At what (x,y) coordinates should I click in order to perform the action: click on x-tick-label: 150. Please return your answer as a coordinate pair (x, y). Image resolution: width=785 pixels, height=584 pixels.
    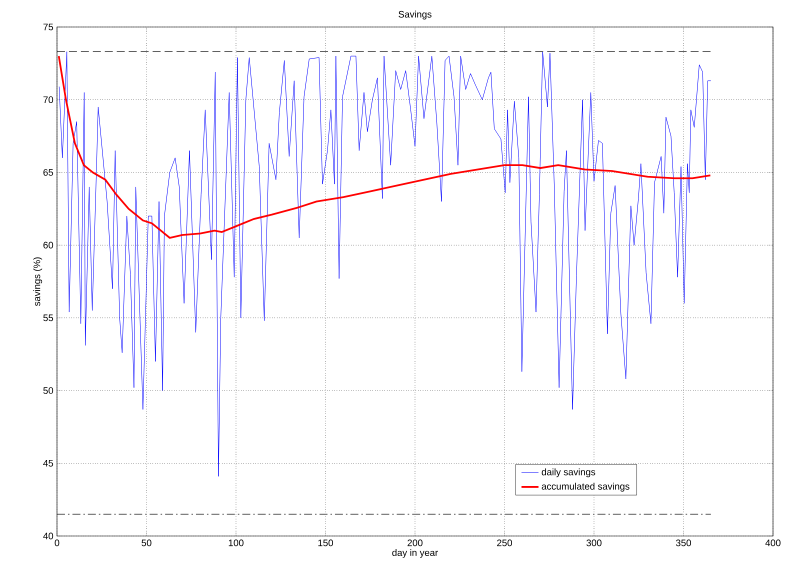
    Looking at the image, I should click on (326, 543).